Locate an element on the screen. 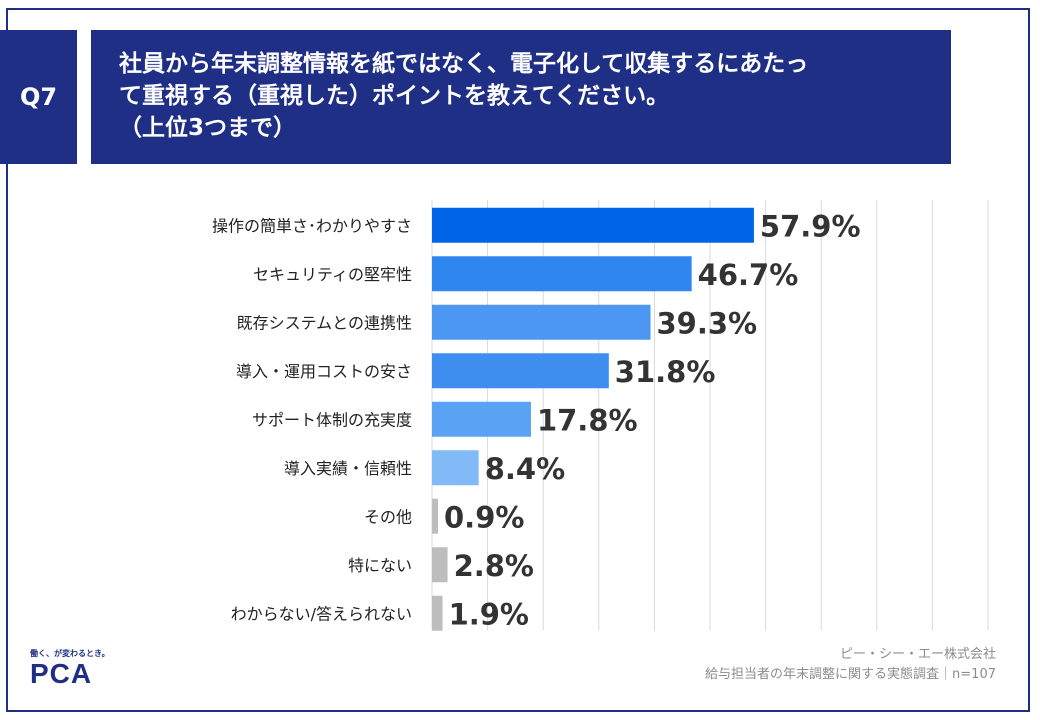  value-label: 39.3% is located at coordinates (707, 323).